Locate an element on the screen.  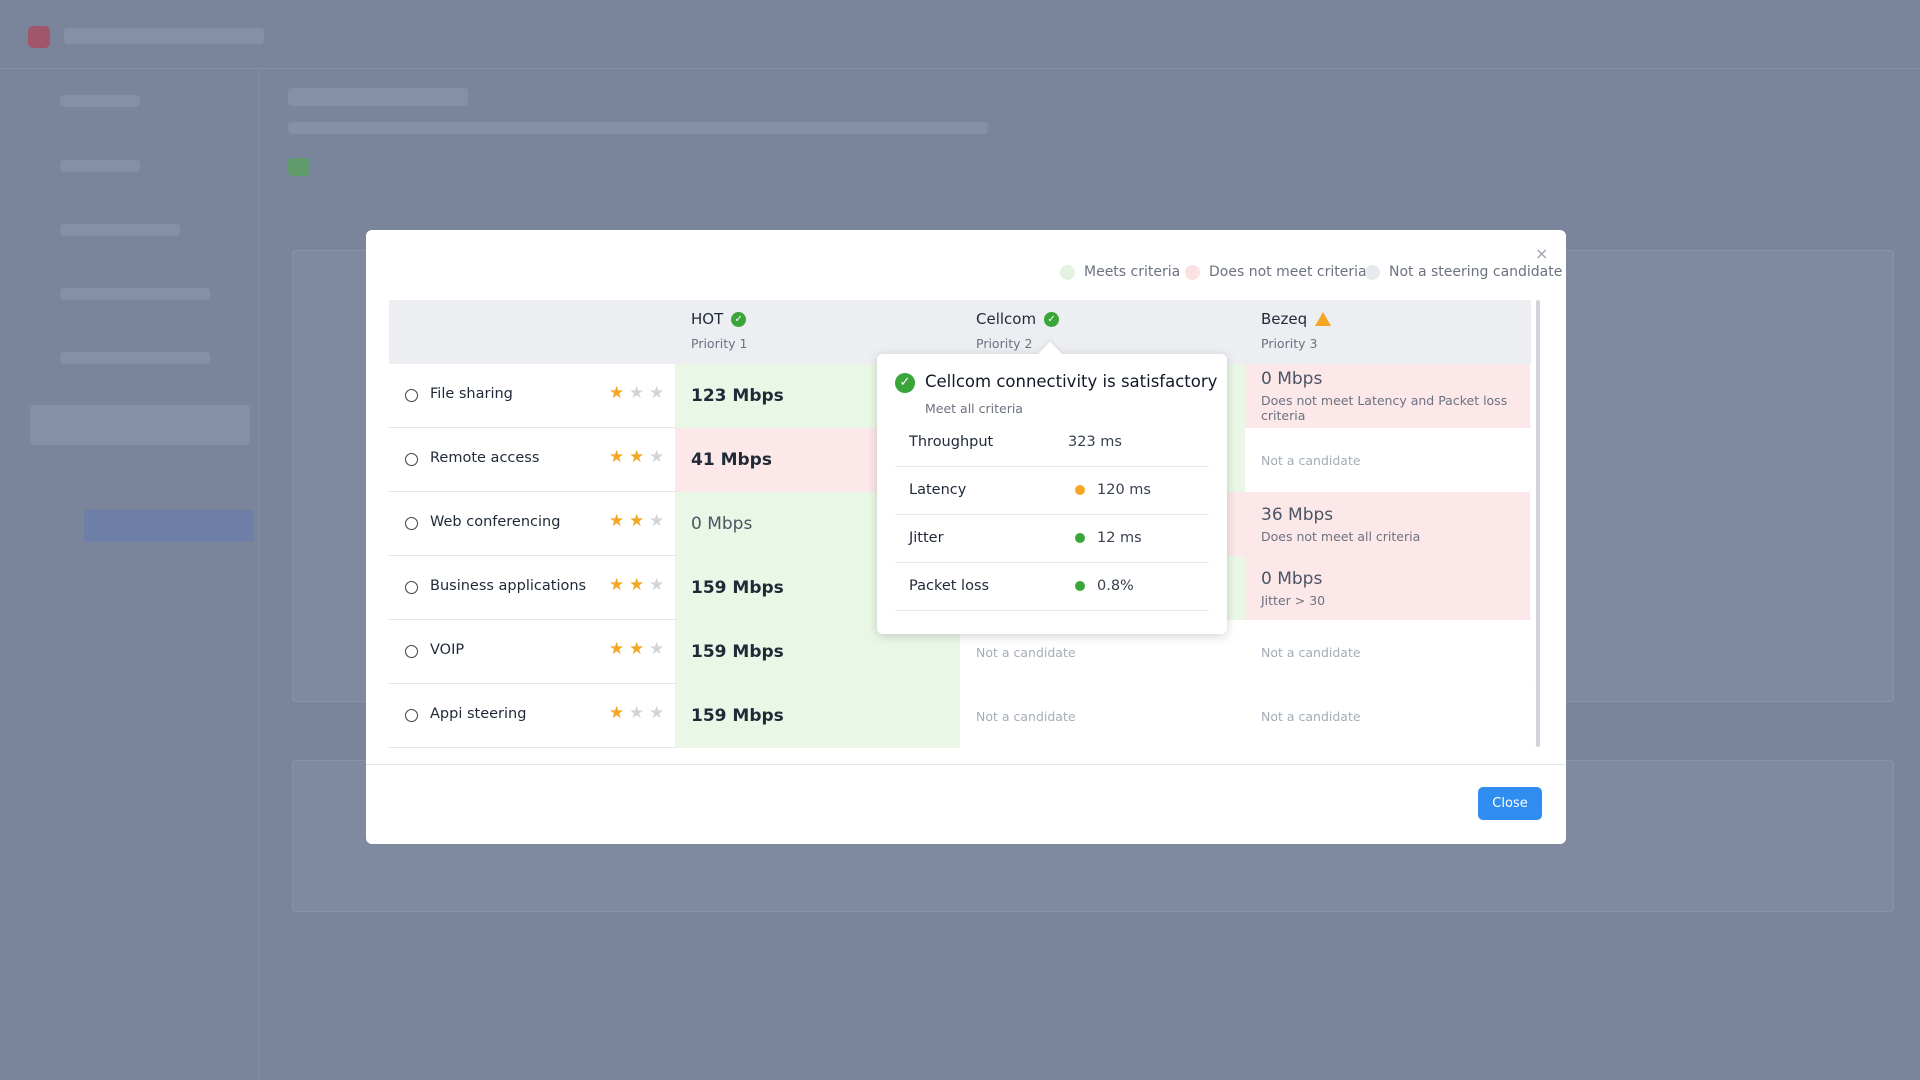
metric-value: 0.8% is located at coordinates (1101, 586).